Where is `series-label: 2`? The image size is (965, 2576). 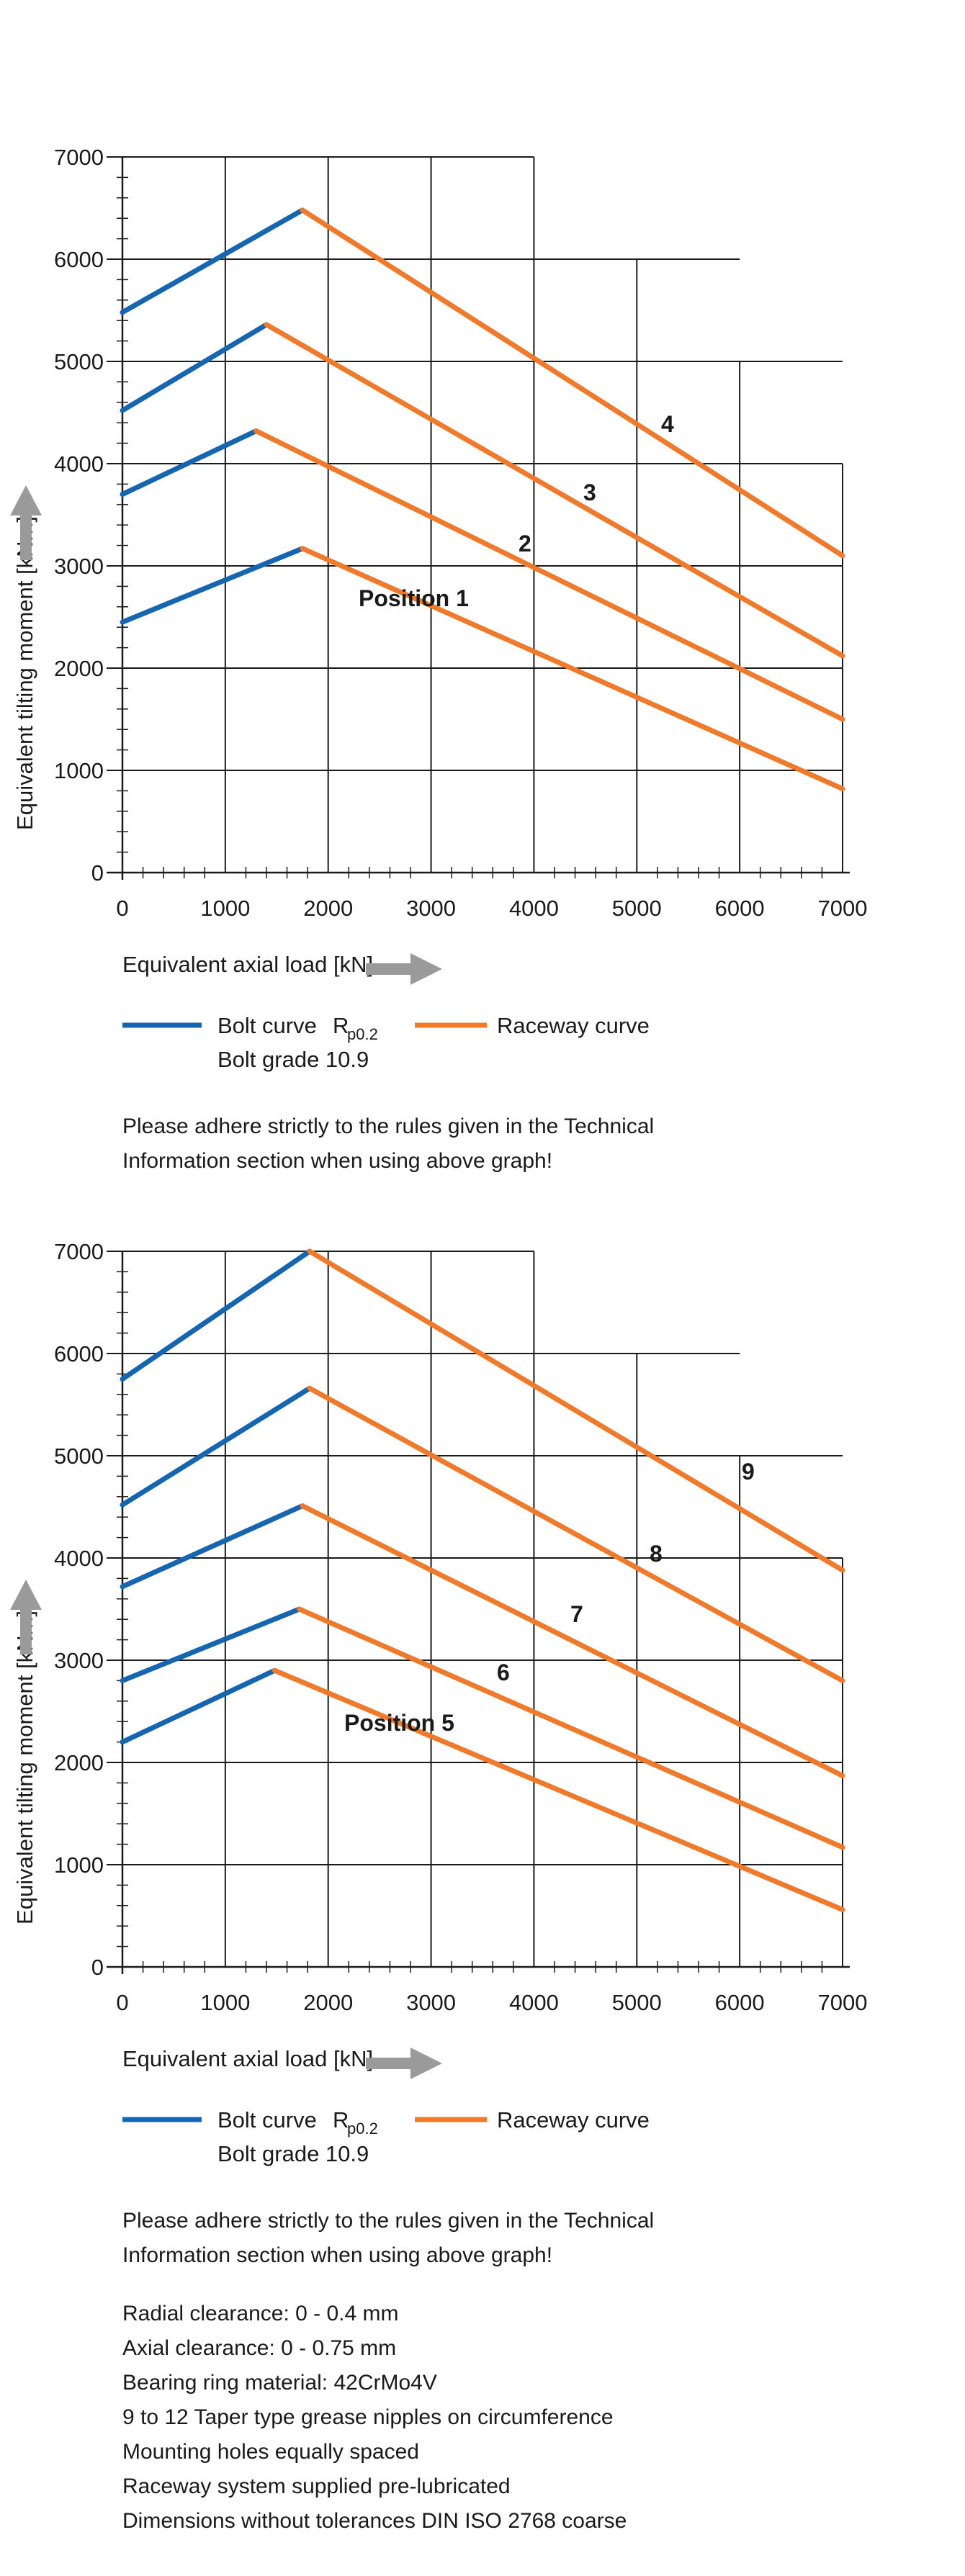
series-label: 2 is located at coordinates (525, 544).